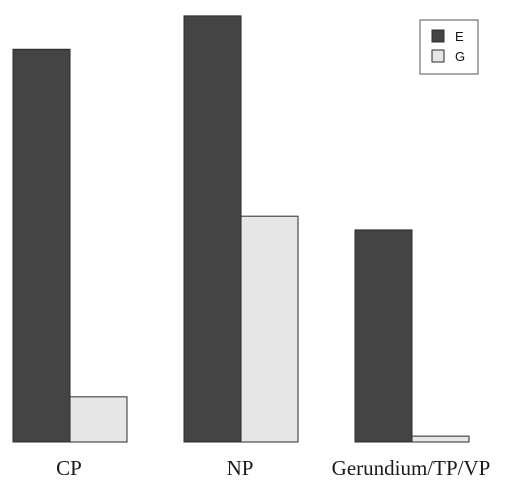  What do you see at coordinates (440, 439) in the screenshot?
I see `bar-gerundium-tp-vp-g` at bounding box center [440, 439].